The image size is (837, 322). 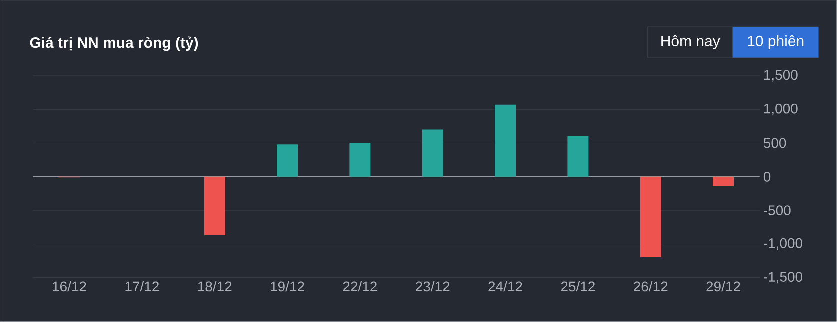 What do you see at coordinates (215, 286) in the screenshot?
I see `x-tick-label: 18/12` at bounding box center [215, 286].